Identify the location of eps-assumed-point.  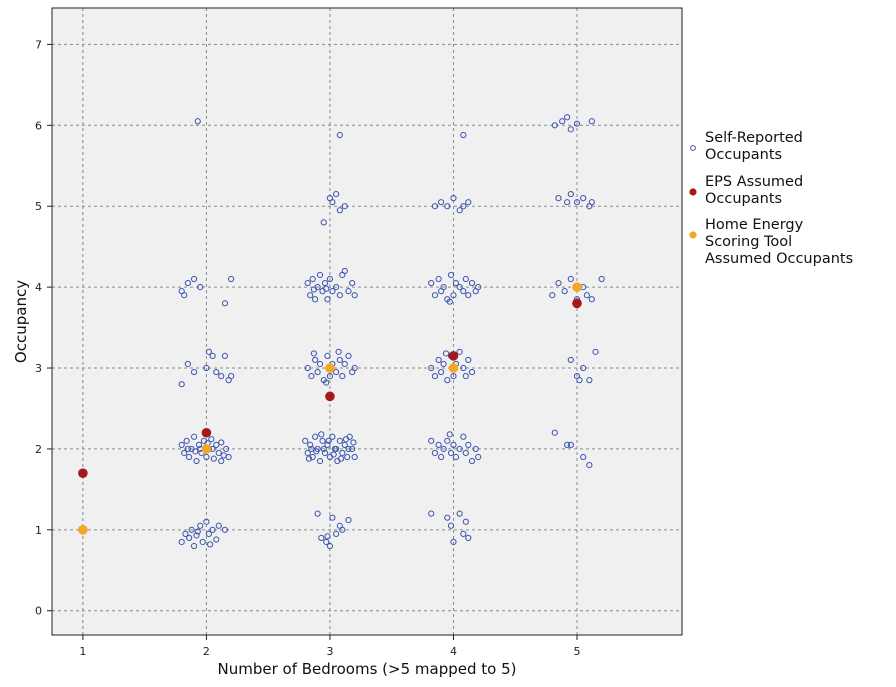
(577, 303).